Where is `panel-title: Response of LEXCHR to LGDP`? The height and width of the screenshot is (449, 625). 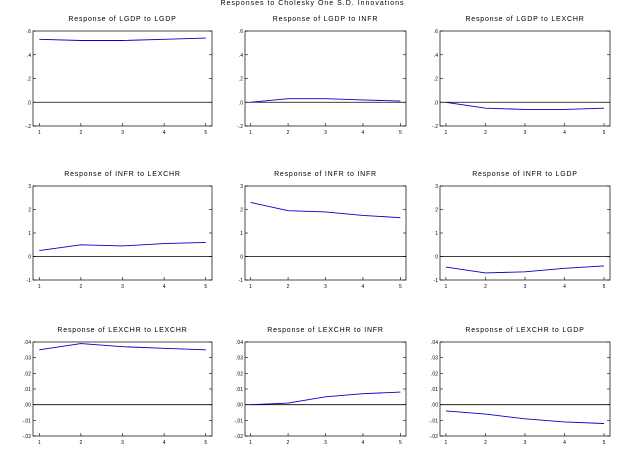 panel-title: Response of LEXCHR to LGDP is located at coordinates (524, 330).